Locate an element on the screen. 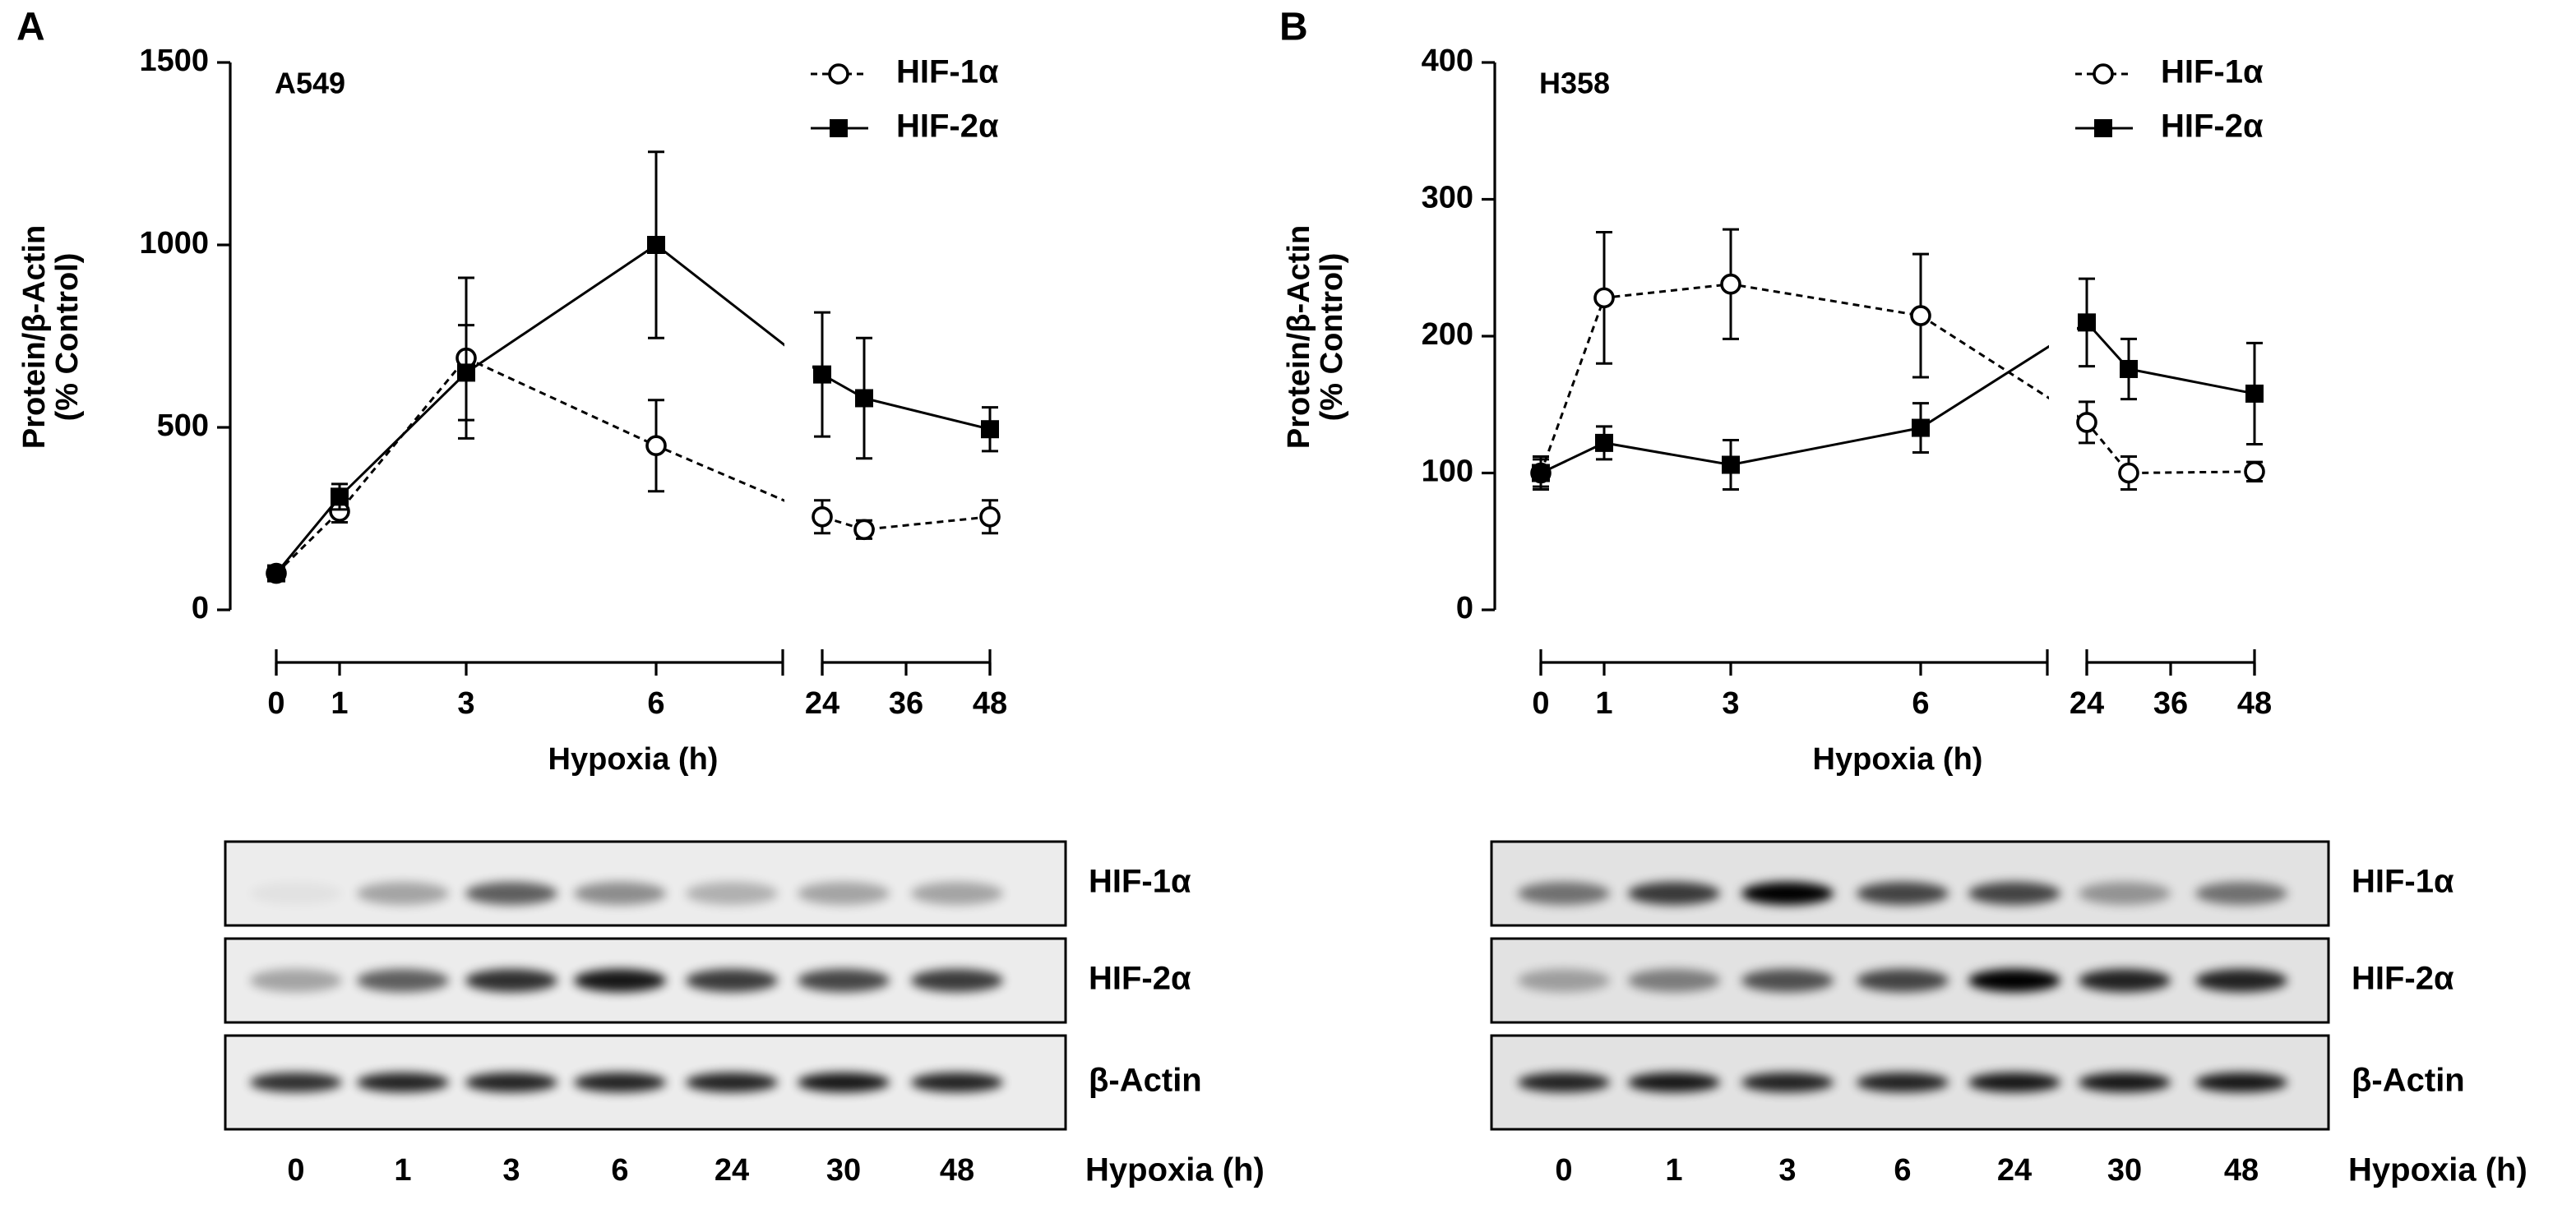  y-tick-label: 0 is located at coordinates (200, 608).